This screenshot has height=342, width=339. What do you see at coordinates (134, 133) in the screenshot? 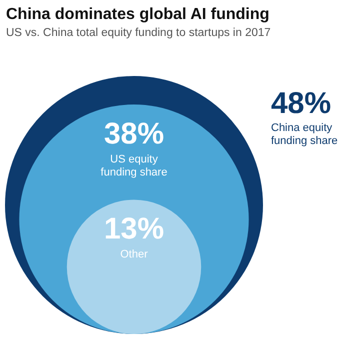
I see `data-label: 38%` at bounding box center [134, 133].